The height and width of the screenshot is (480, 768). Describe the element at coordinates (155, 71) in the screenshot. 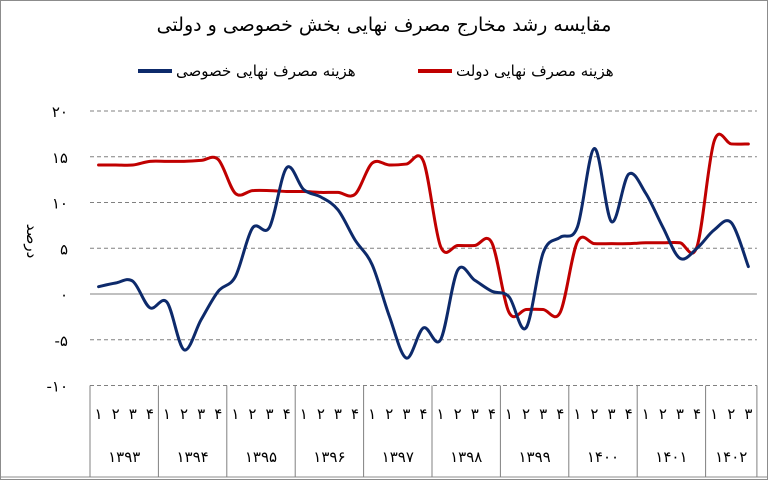

I see `legend-swatch-private` at that location.